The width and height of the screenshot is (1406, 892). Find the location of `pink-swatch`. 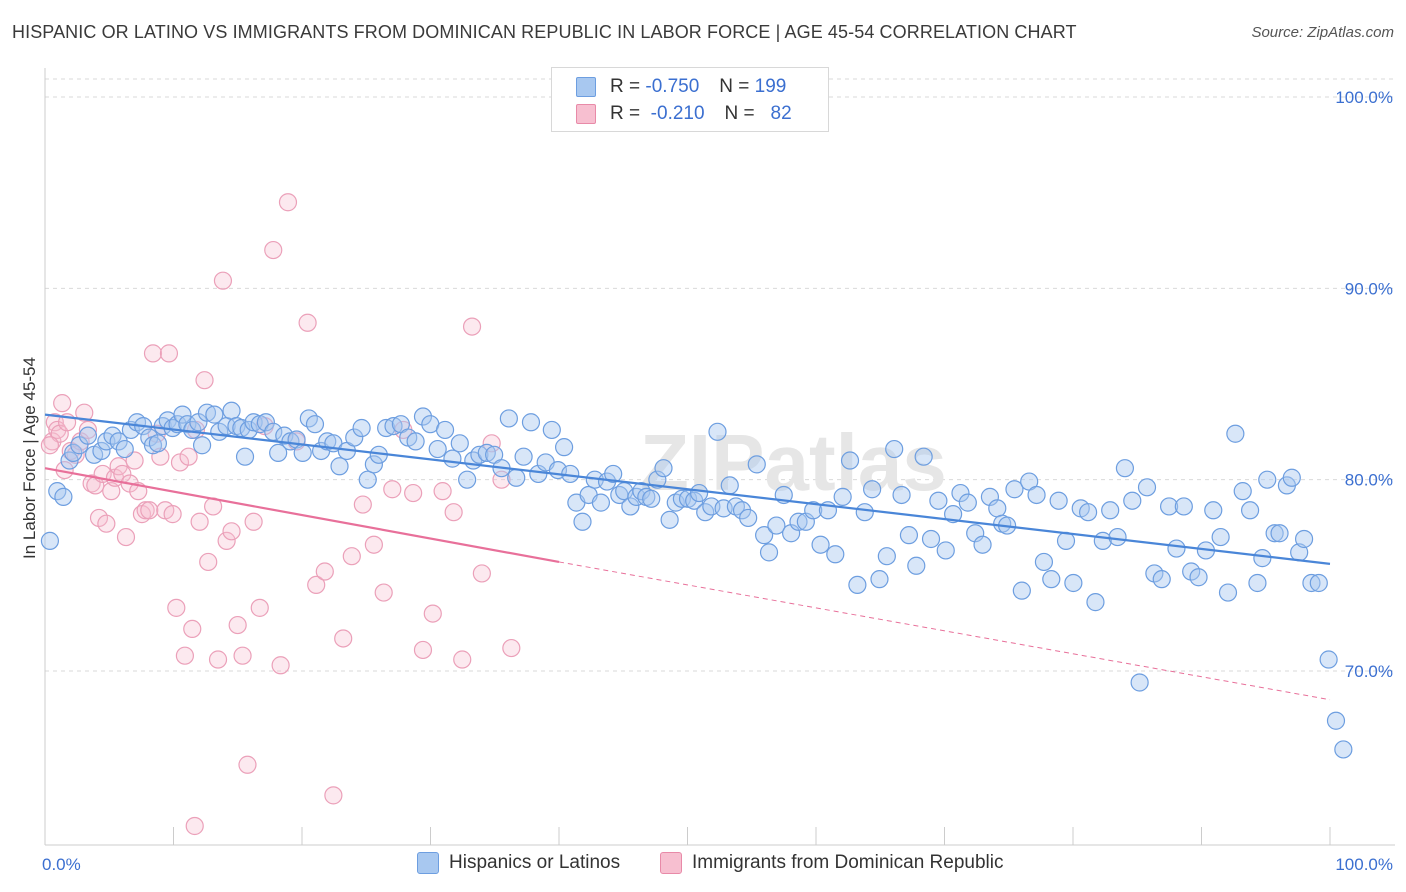

pink-swatch is located at coordinates (586, 114).